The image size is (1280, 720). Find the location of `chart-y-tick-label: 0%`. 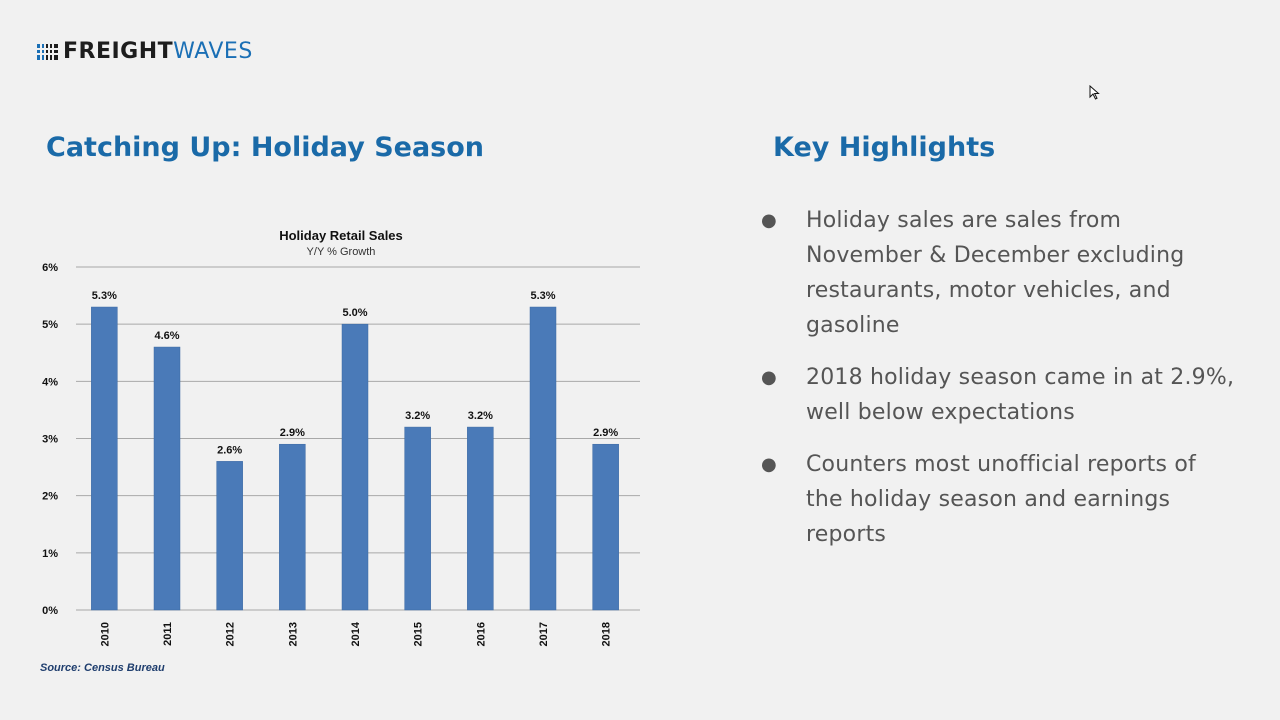

chart-y-tick-label: 0% is located at coordinates (50, 611).